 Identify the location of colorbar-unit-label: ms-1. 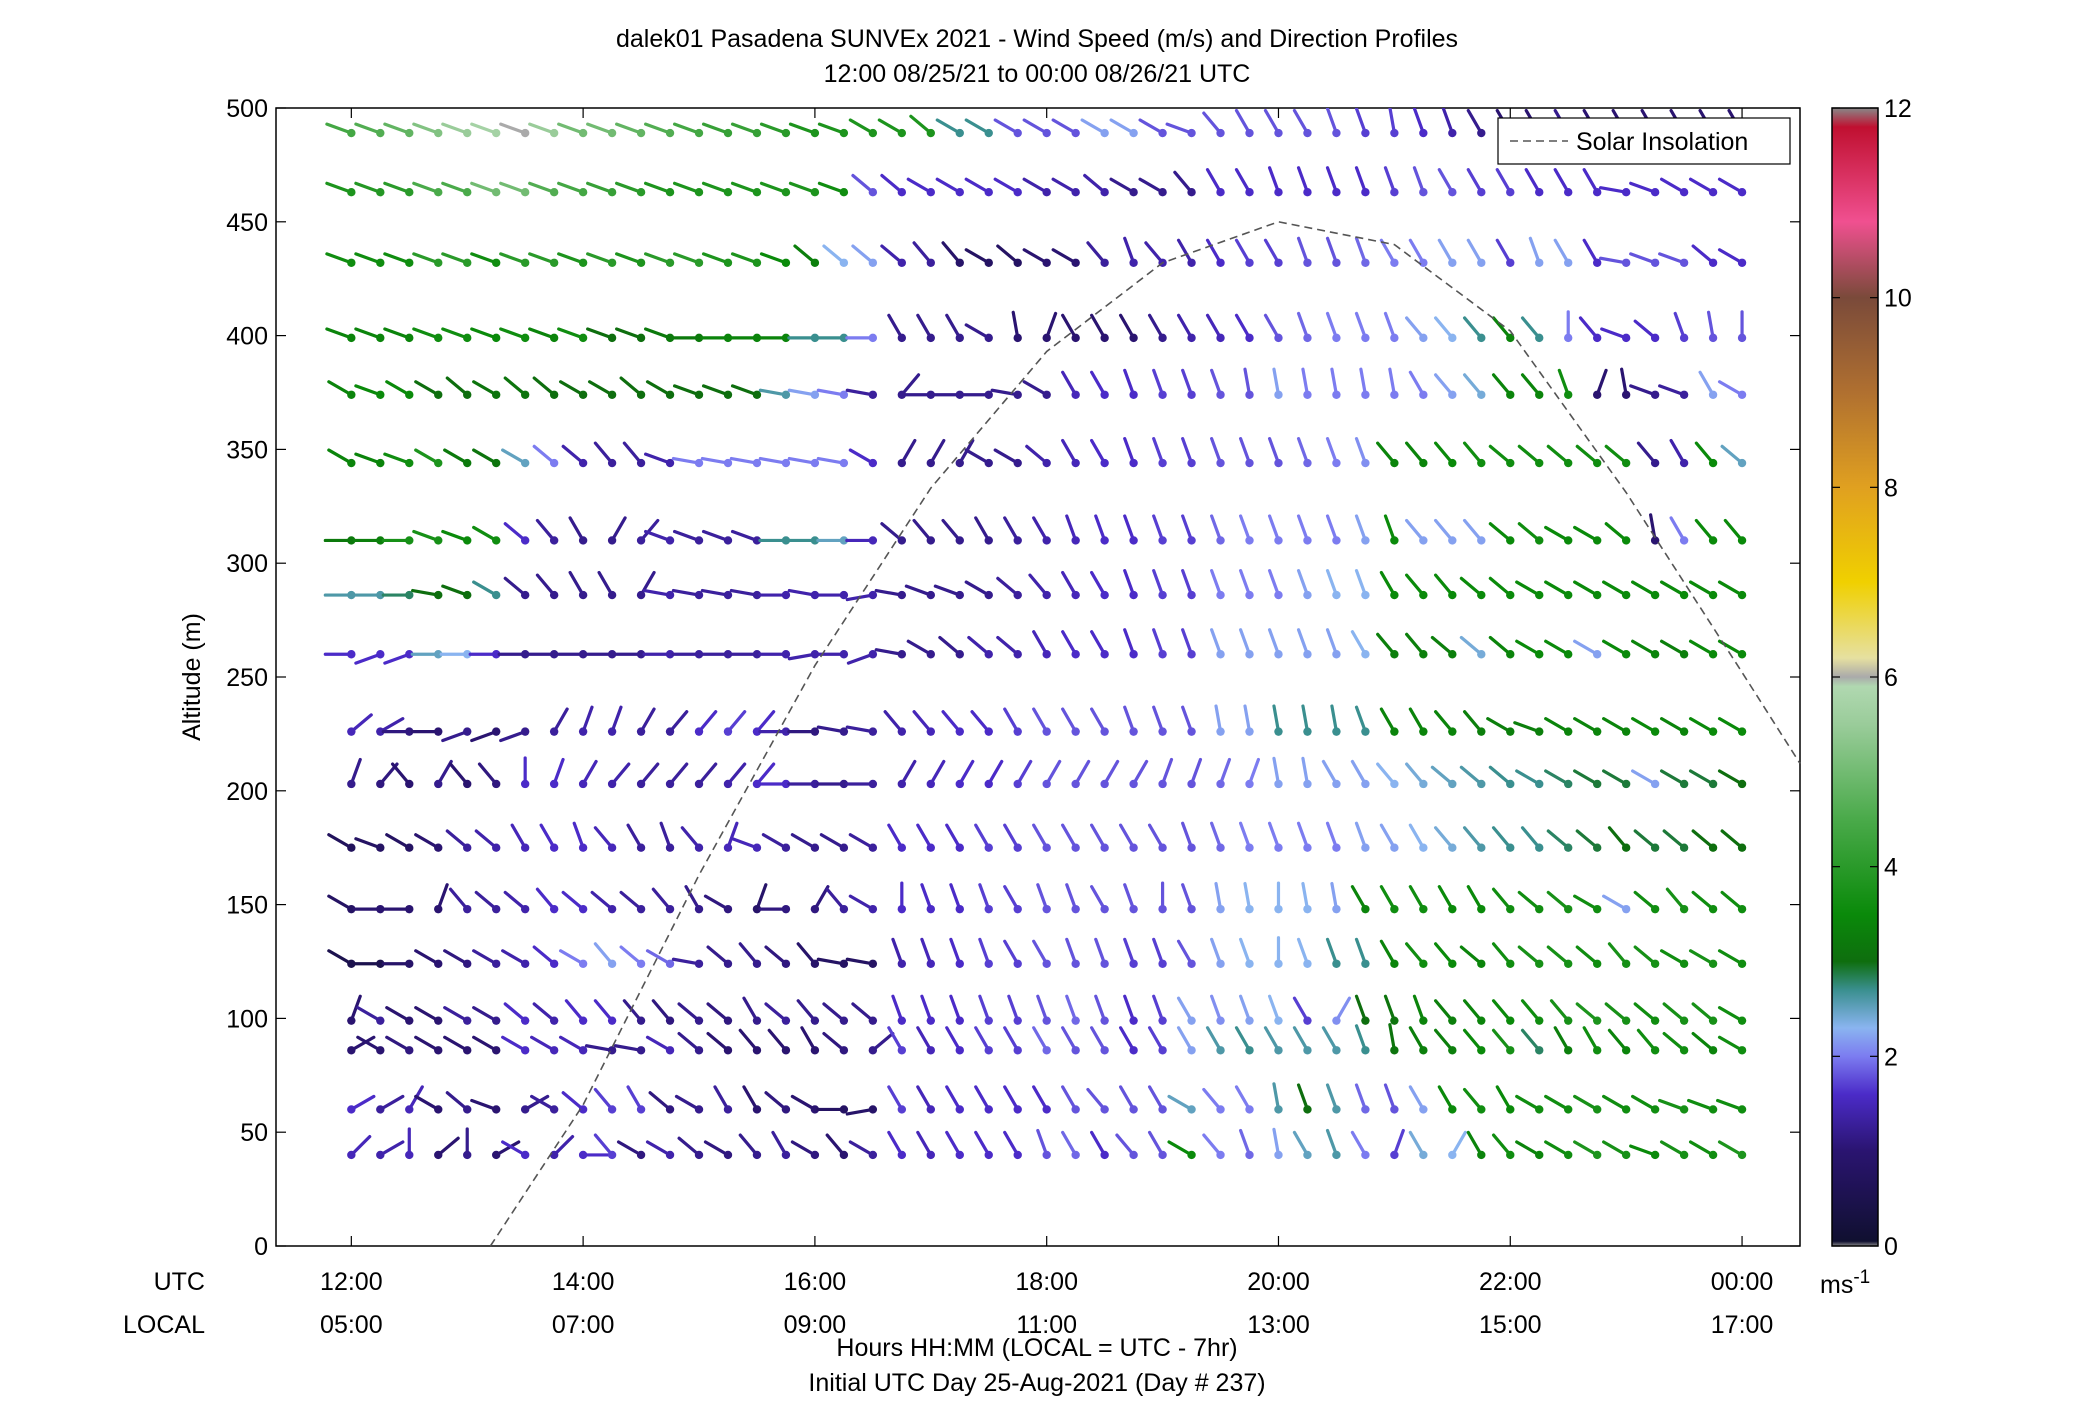
(1845, 1283).